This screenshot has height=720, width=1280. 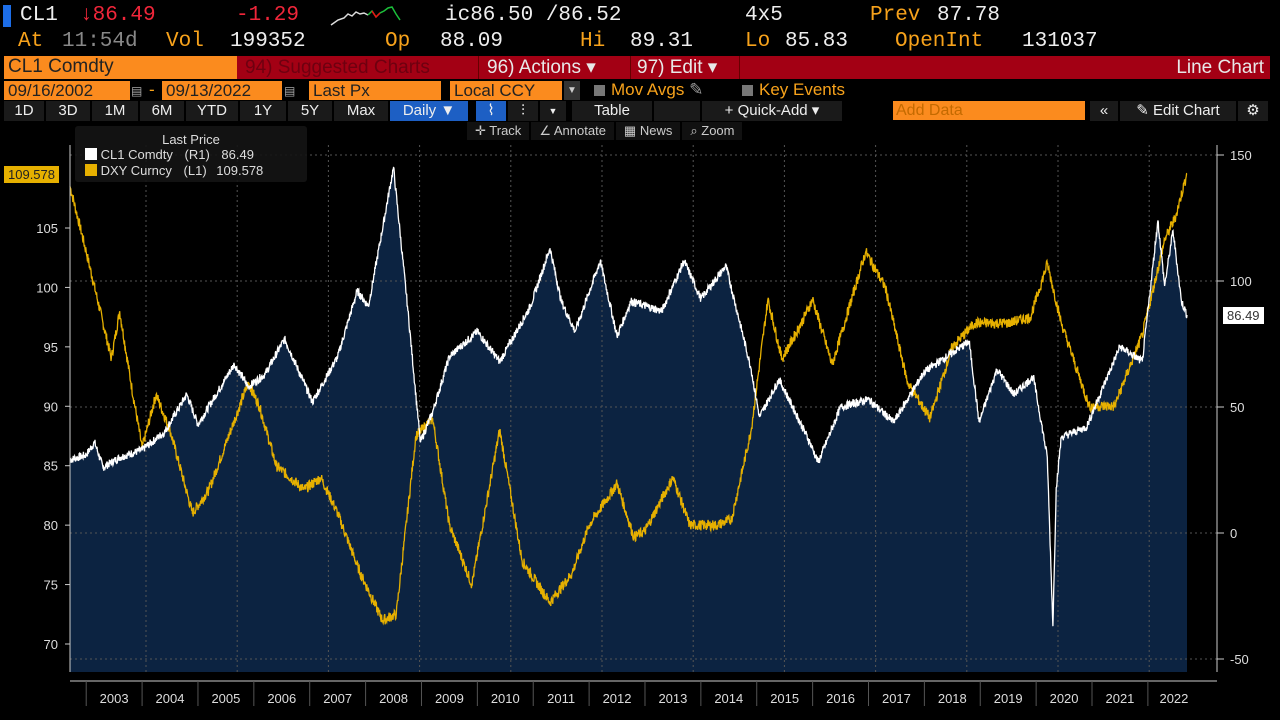 I want to click on open-interest: 131037, so click(x=1060, y=41).